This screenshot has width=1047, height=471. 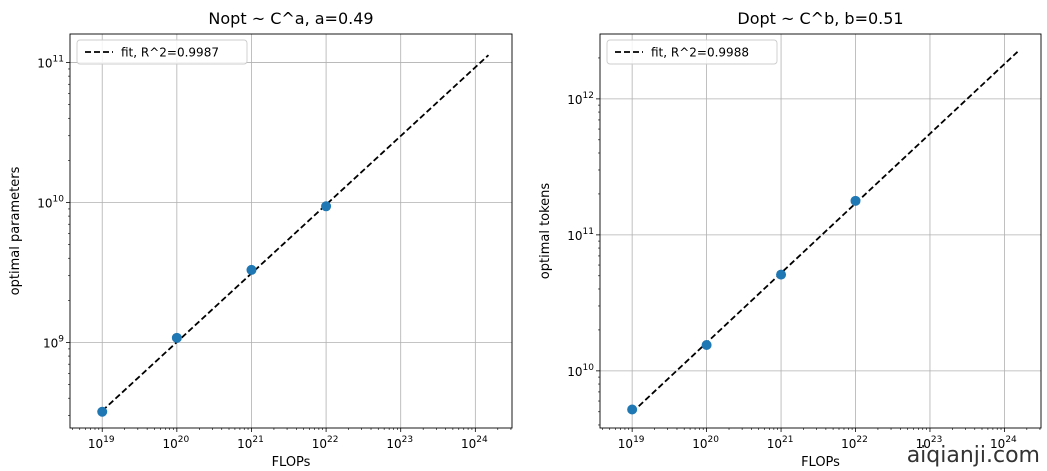 What do you see at coordinates (290, 18) in the screenshot?
I see `chart-title: Nopt ~ C^a, a=0.49` at bounding box center [290, 18].